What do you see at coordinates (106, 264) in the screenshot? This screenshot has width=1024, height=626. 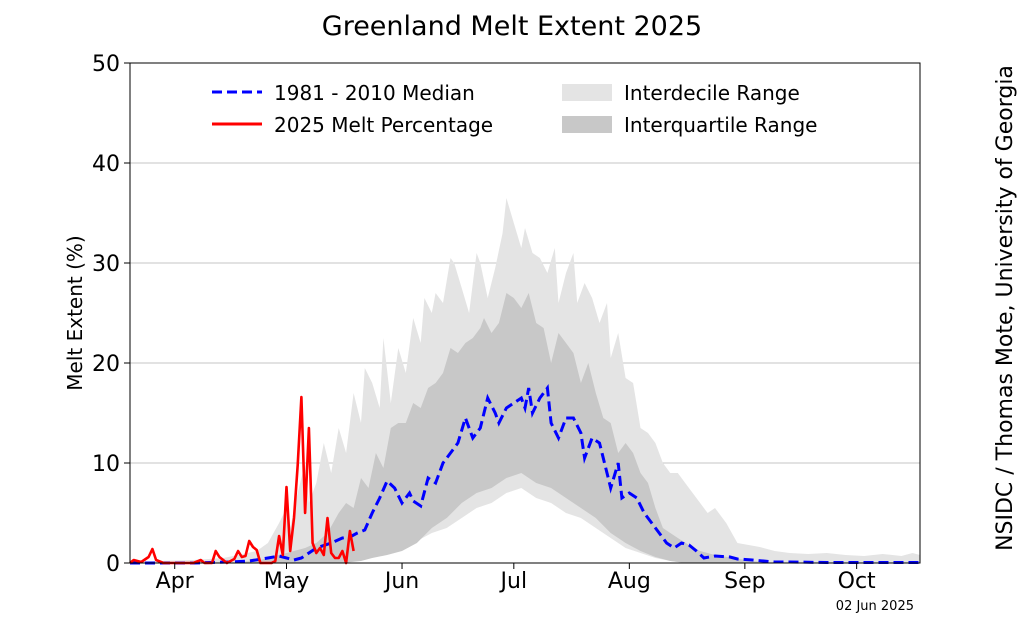 I see `y-tick-label: 30` at bounding box center [106, 264].